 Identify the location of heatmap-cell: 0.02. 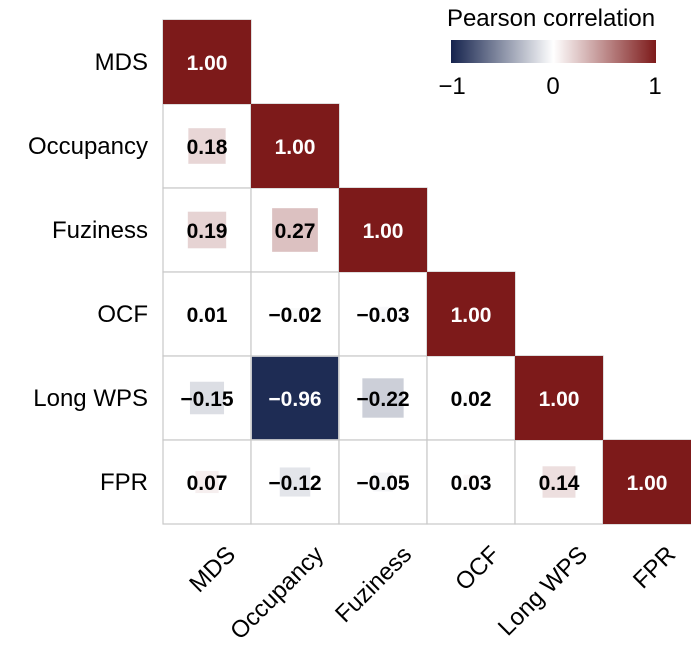
(471, 399).